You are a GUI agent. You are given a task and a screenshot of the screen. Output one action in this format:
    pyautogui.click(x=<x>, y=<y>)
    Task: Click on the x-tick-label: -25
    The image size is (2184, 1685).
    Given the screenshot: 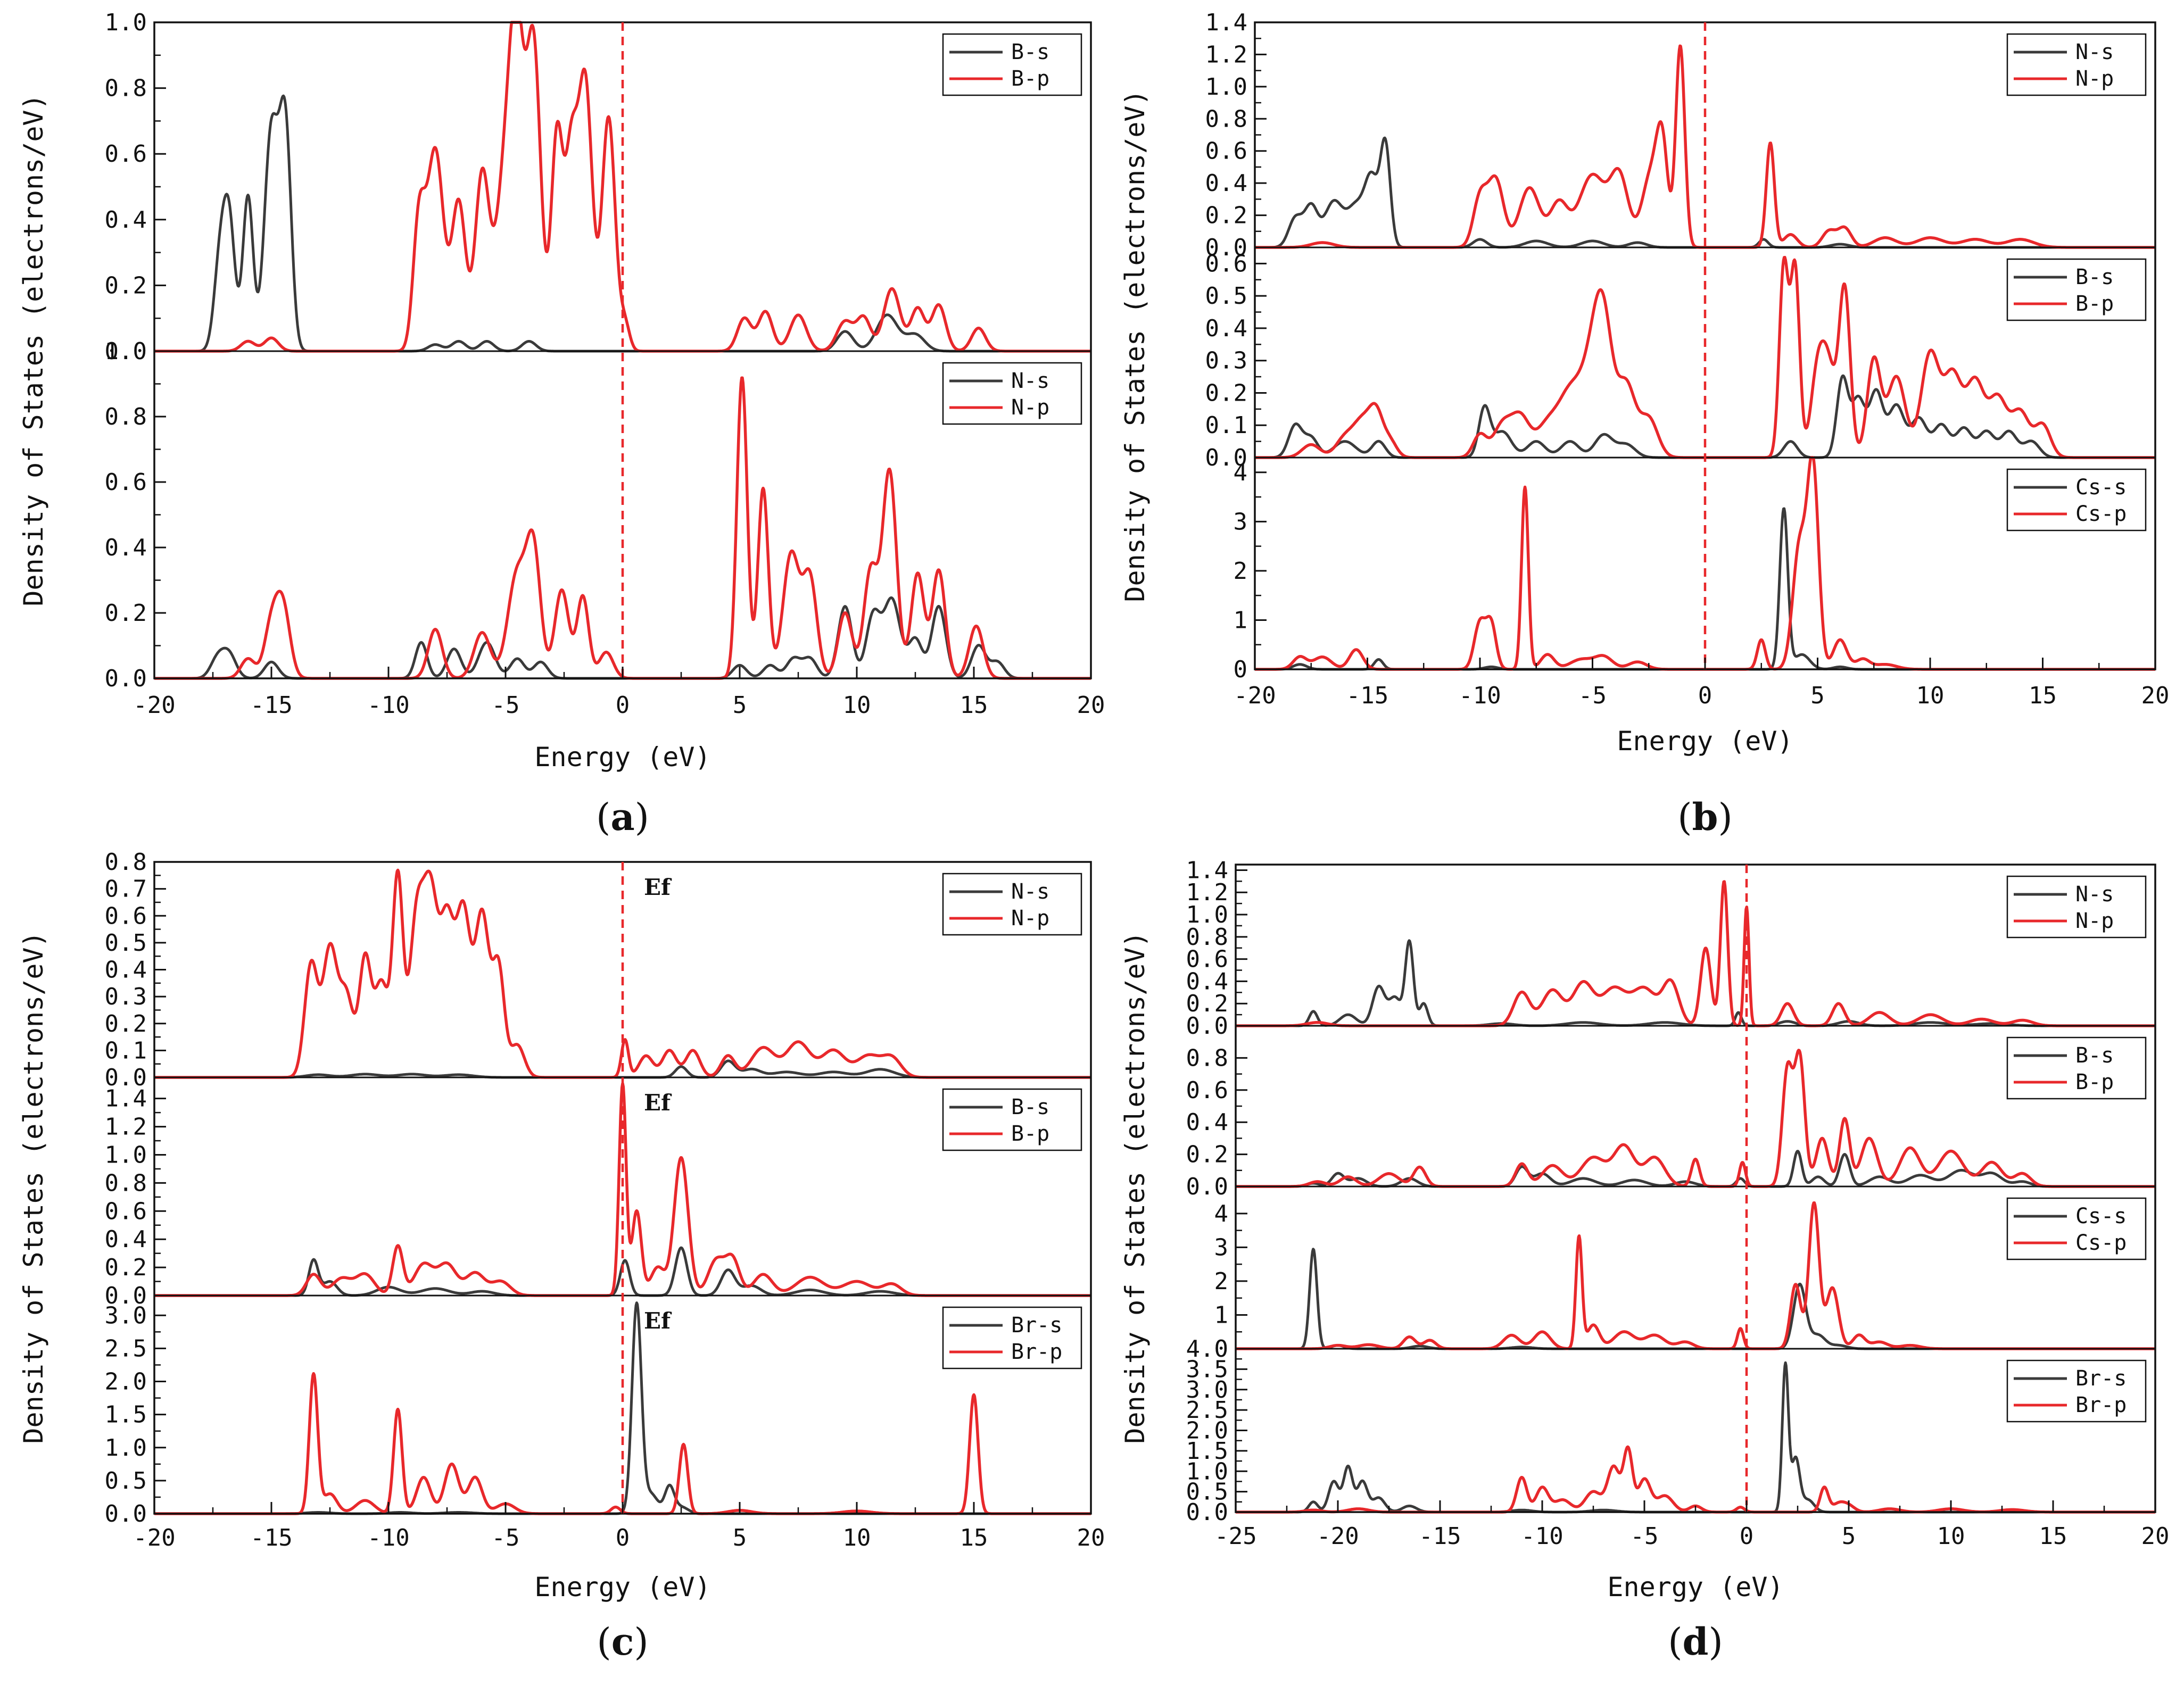 What is the action you would take?
    pyautogui.click(x=1235, y=1536)
    